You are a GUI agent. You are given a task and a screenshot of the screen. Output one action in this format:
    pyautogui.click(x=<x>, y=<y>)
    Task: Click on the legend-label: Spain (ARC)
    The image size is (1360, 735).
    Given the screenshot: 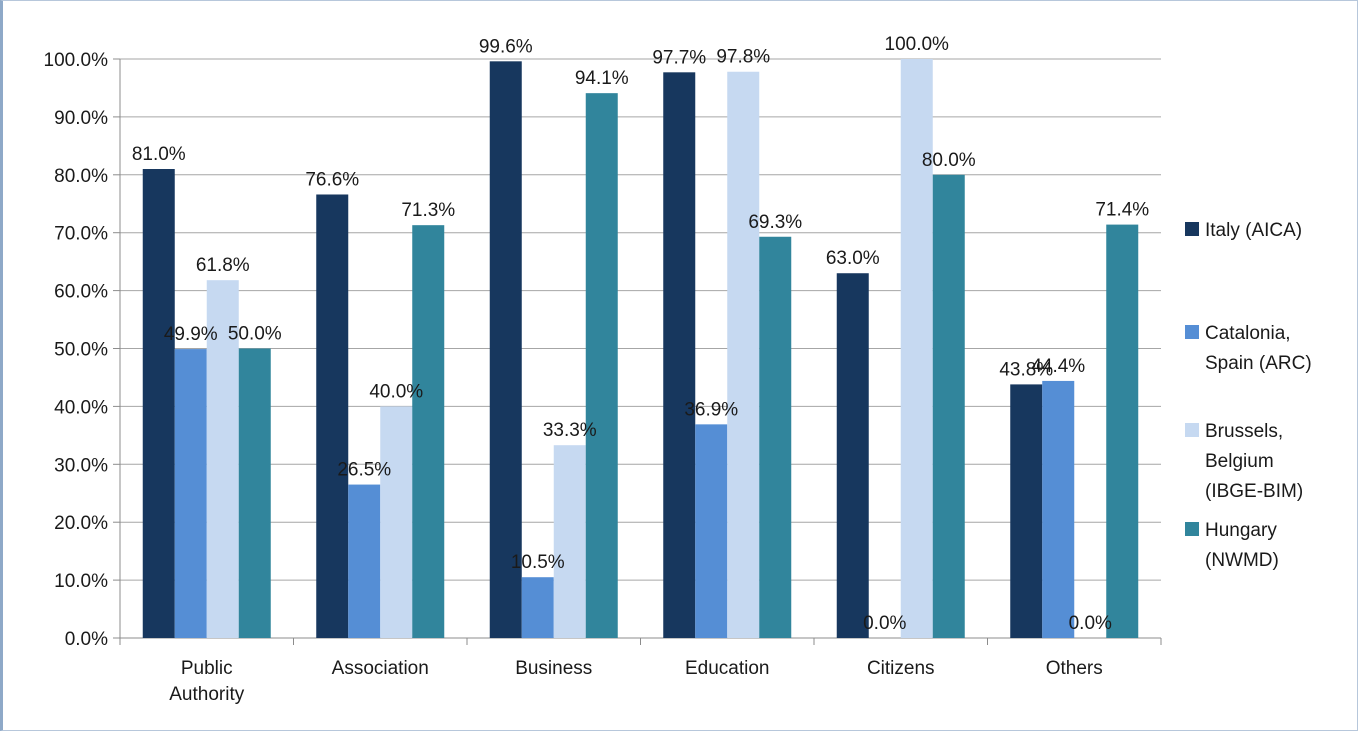 What is the action you would take?
    pyautogui.click(x=1258, y=363)
    